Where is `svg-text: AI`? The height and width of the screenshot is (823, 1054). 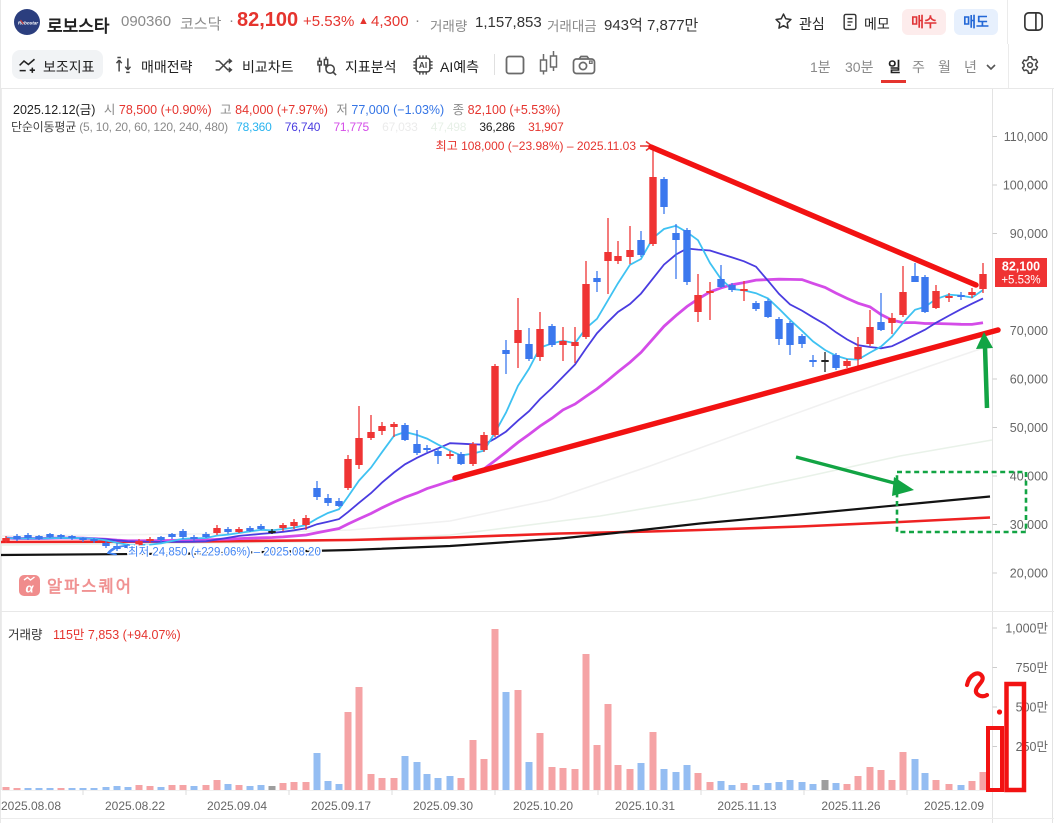 svg-text: AI is located at coordinates (423, 65).